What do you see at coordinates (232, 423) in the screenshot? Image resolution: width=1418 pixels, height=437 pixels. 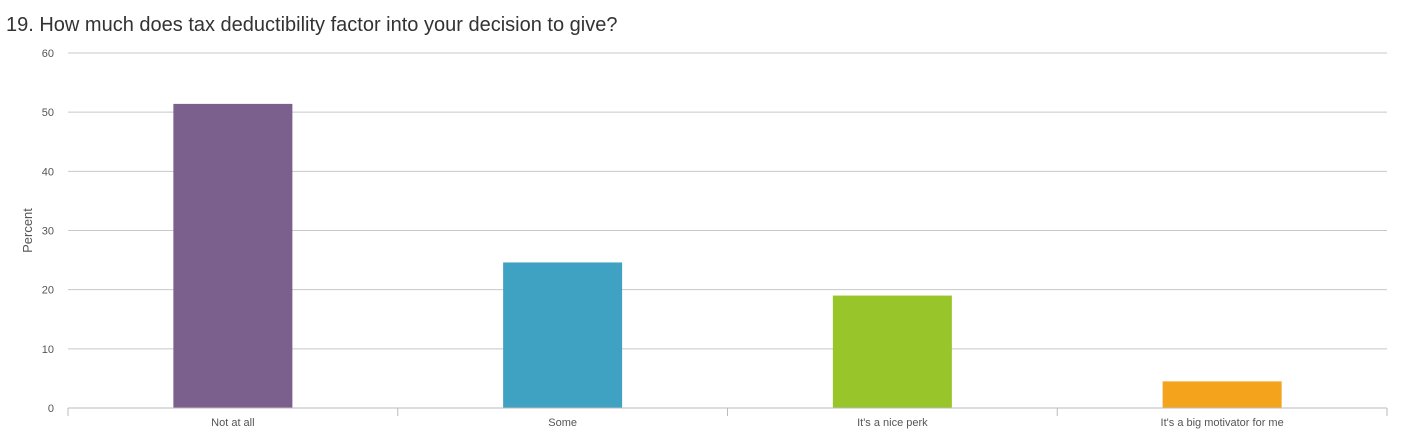 I see `x-tick-label: Not at all` at bounding box center [232, 423].